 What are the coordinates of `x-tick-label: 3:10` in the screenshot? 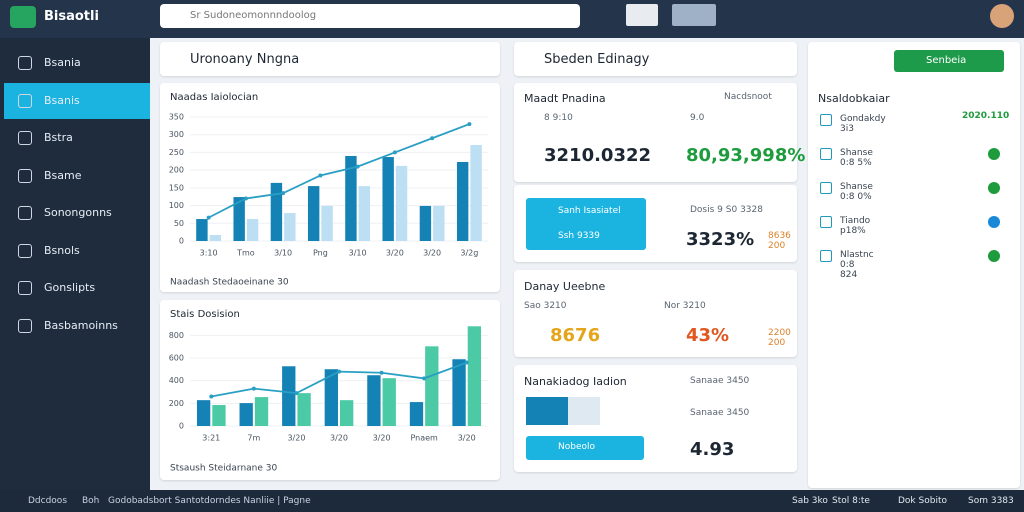 It's located at (209, 253).